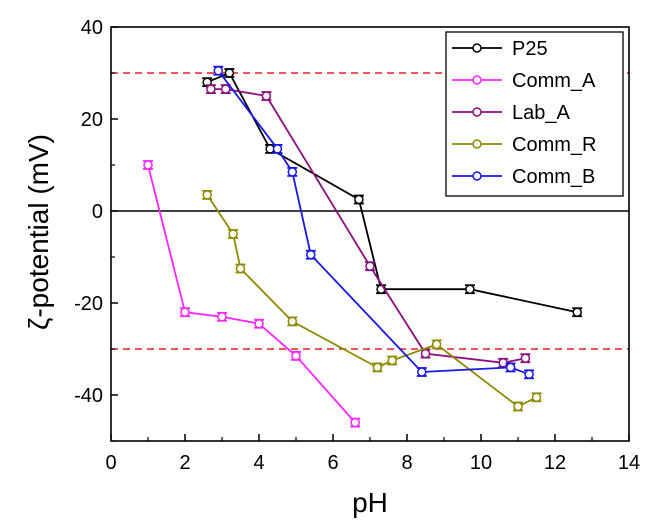 Image resolution: width=645 pixels, height=524 pixels. Describe the element at coordinates (554, 81) in the screenshot. I see `legend-label: Comm_A` at that location.